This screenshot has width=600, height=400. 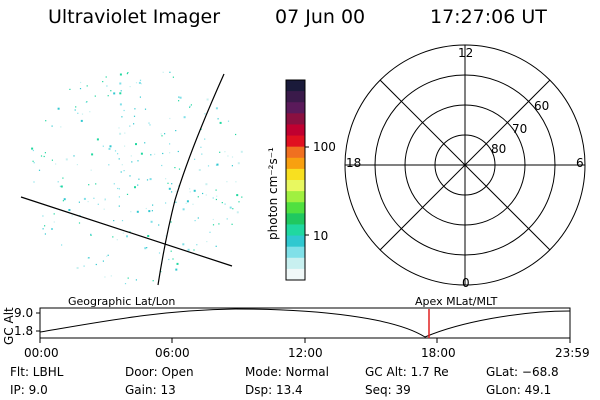 I want to click on time-label: 17:27:06 UT, so click(x=488, y=17).